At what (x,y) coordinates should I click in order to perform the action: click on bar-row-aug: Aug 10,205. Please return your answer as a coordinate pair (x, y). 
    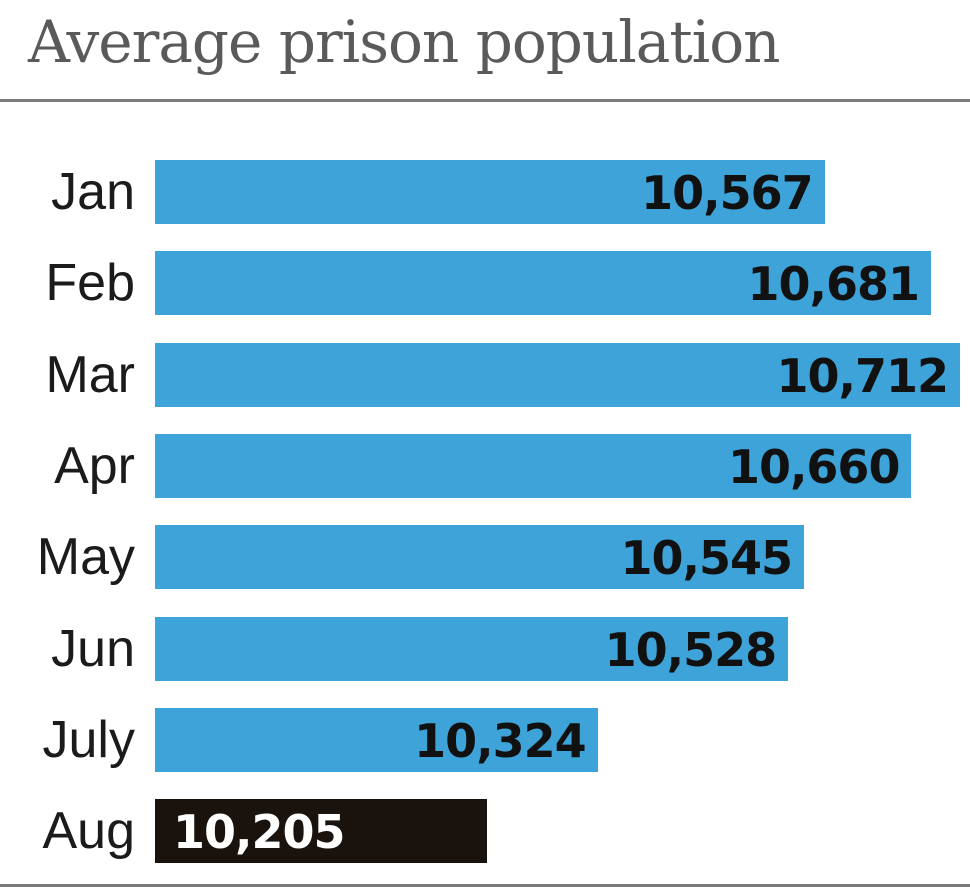
    Looking at the image, I should click on (485, 831).